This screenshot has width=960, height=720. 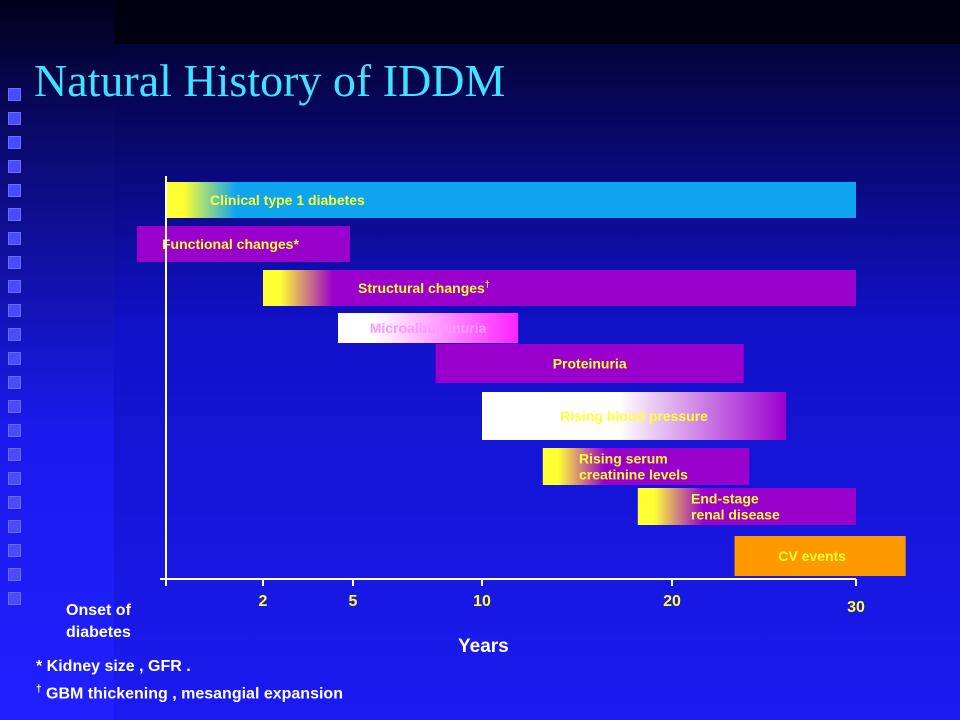 What do you see at coordinates (98, 621) in the screenshot?
I see `onset-of-diabetes-label: Onset of diabetes` at bounding box center [98, 621].